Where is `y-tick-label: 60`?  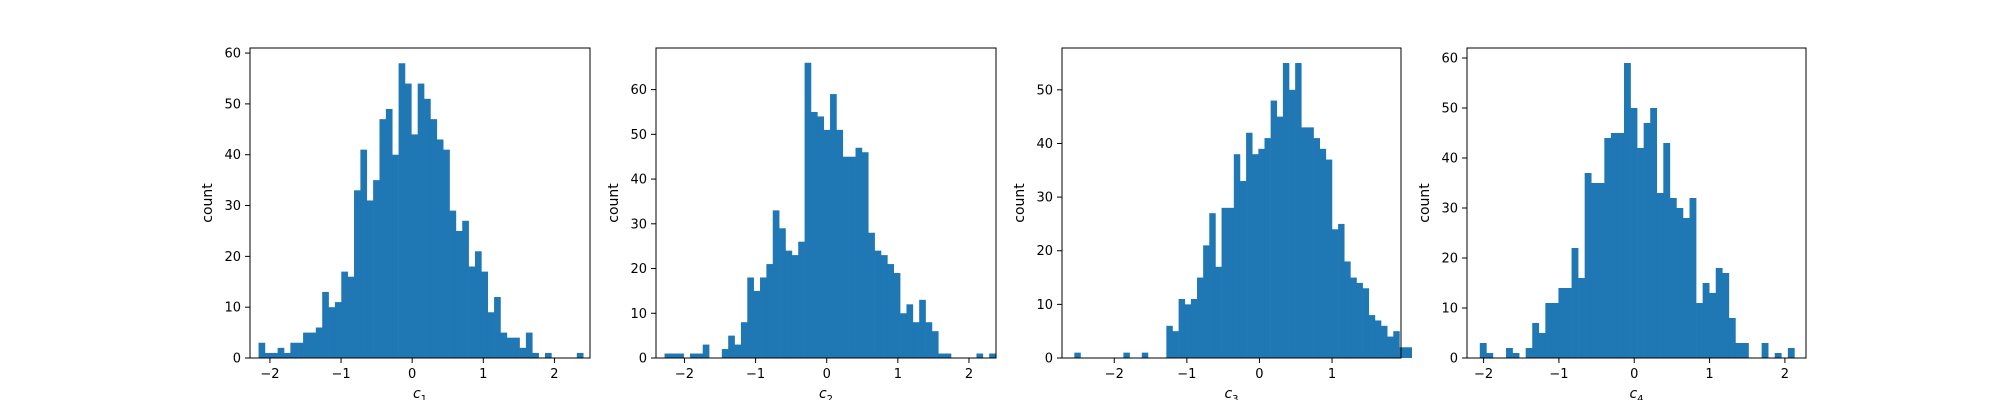 y-tick-label: 60 is located at coordinates (638, 90).